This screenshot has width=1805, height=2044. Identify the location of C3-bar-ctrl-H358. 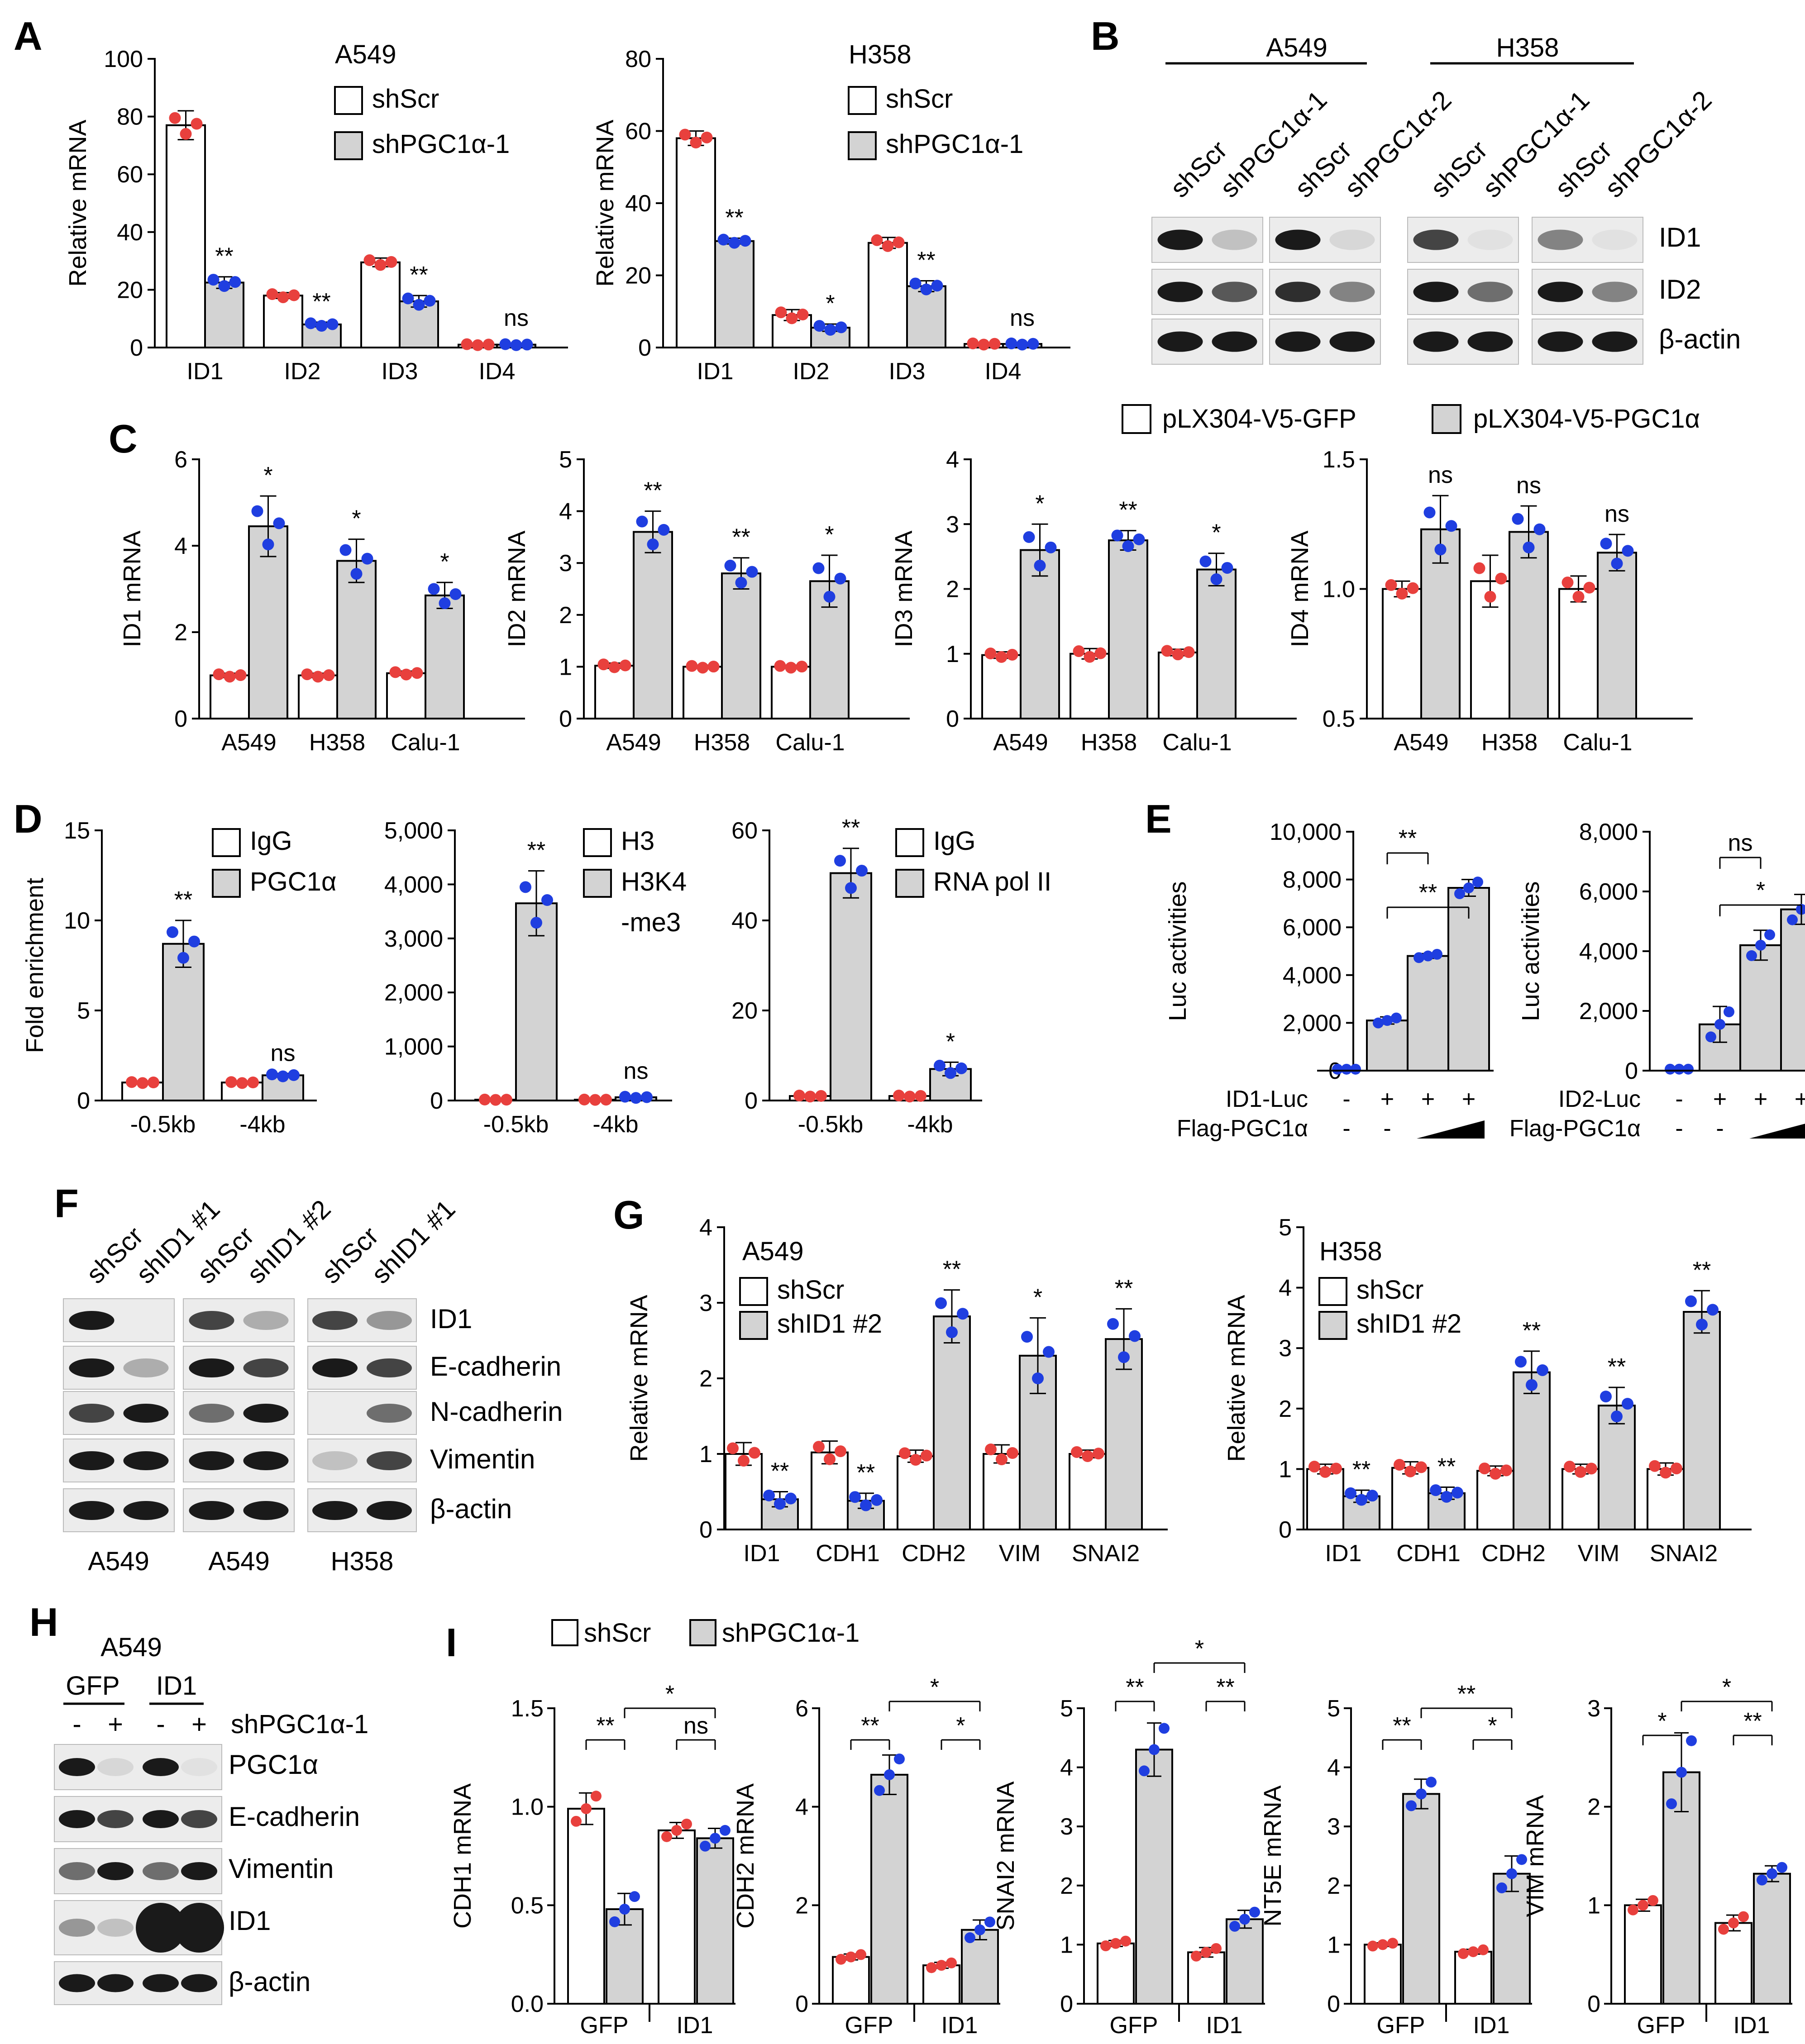
(1090, 686).